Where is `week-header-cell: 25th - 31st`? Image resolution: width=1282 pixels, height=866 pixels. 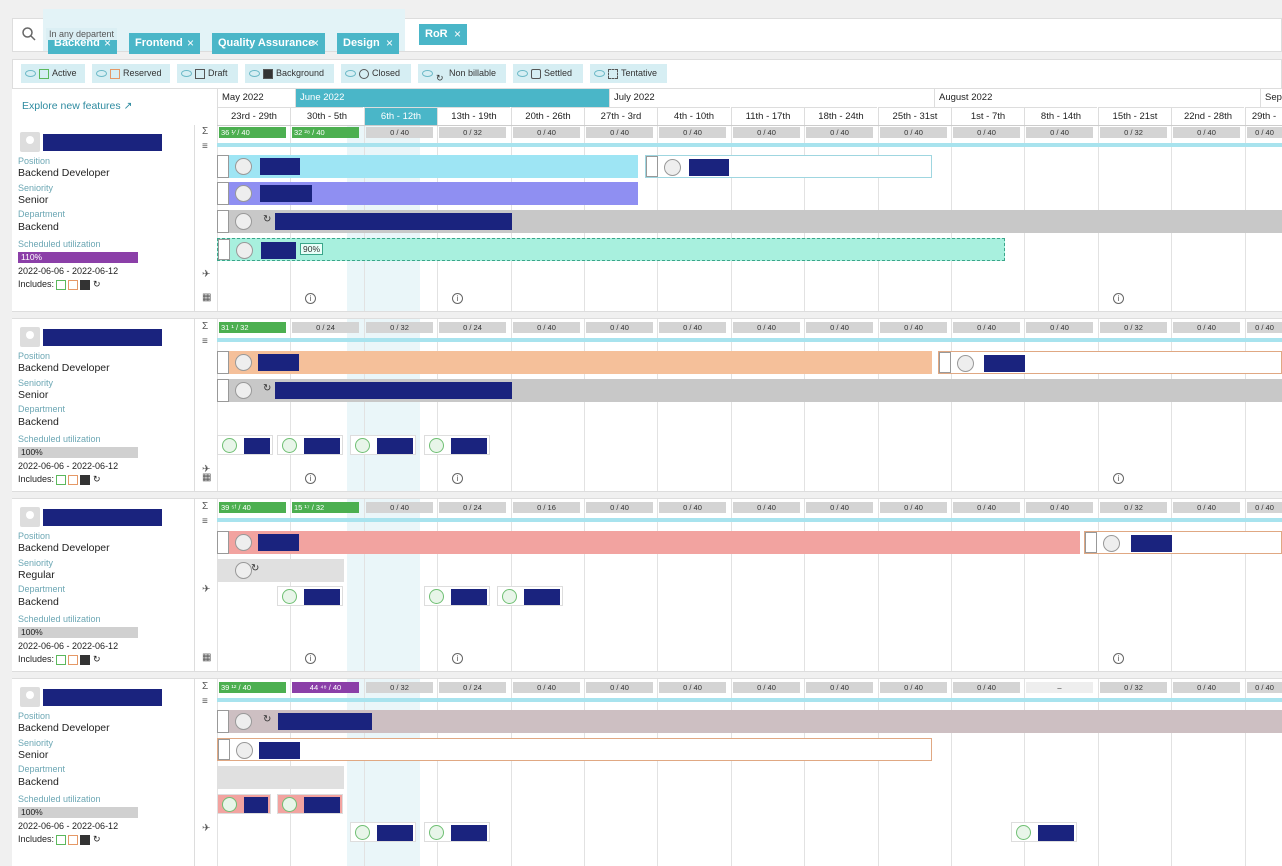
week-header-cell: 25th - 31st is located at coordinates (914, 116).